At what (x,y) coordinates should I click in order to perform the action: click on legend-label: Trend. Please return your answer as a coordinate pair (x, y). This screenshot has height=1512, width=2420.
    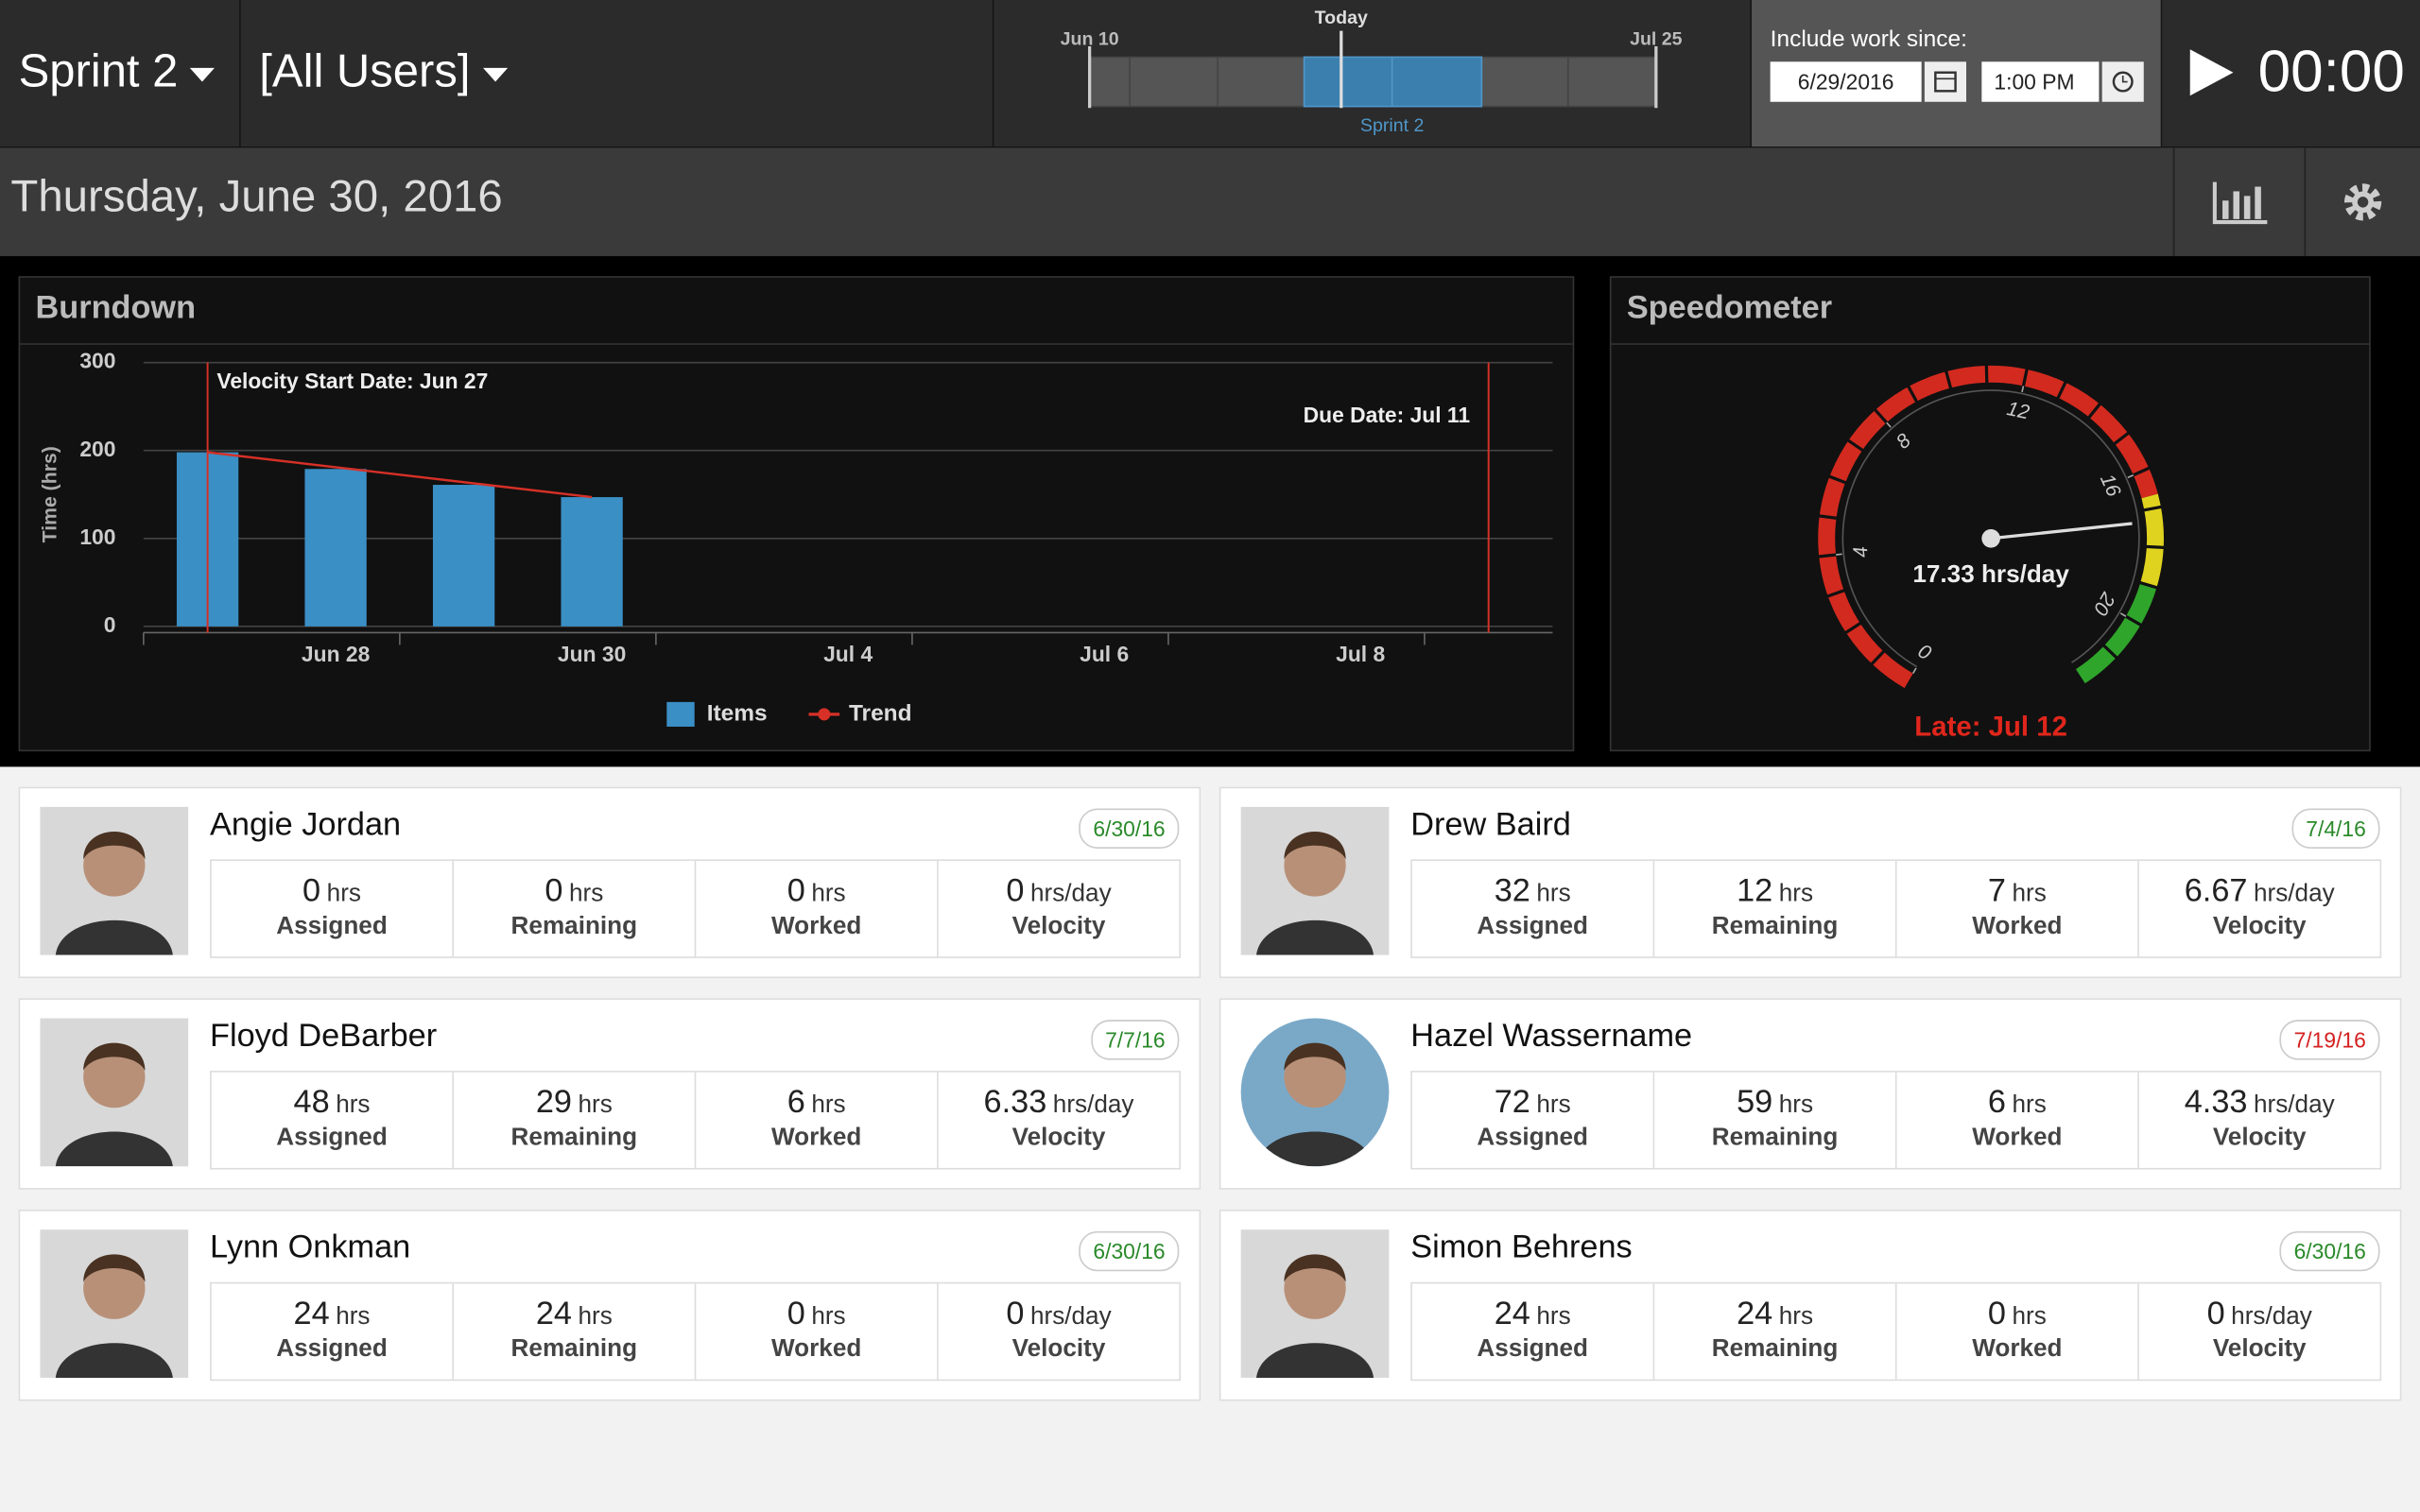
    Looking at the image, I should click on (881, 713).